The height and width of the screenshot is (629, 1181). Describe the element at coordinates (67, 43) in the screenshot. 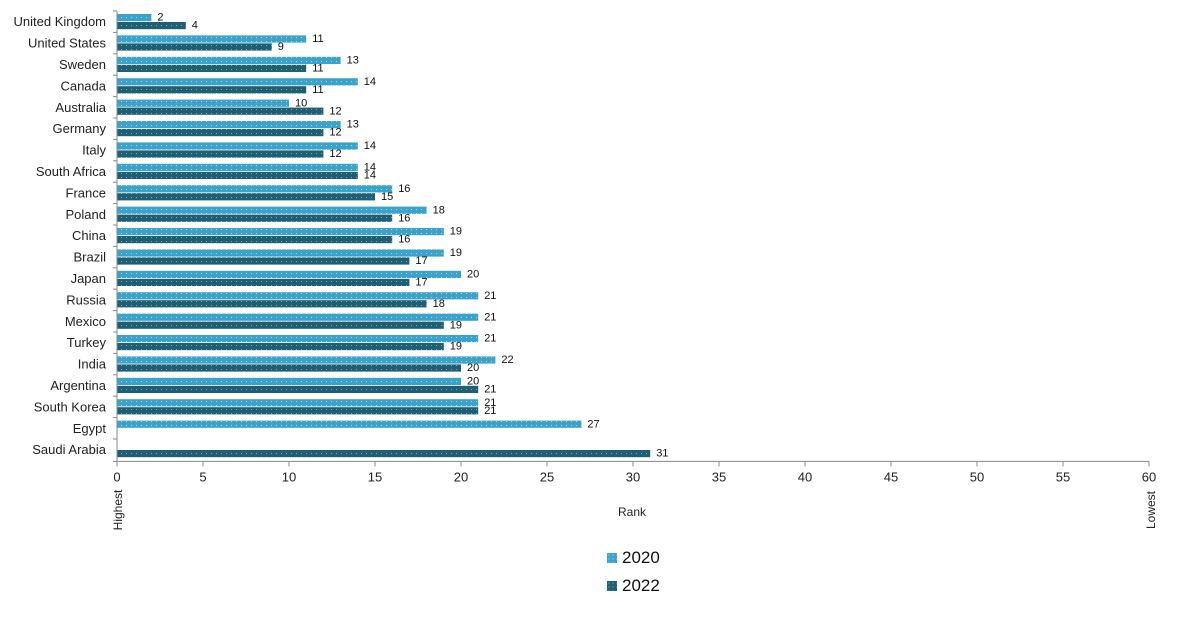

I see `category-label-united-states: United States` at that location.